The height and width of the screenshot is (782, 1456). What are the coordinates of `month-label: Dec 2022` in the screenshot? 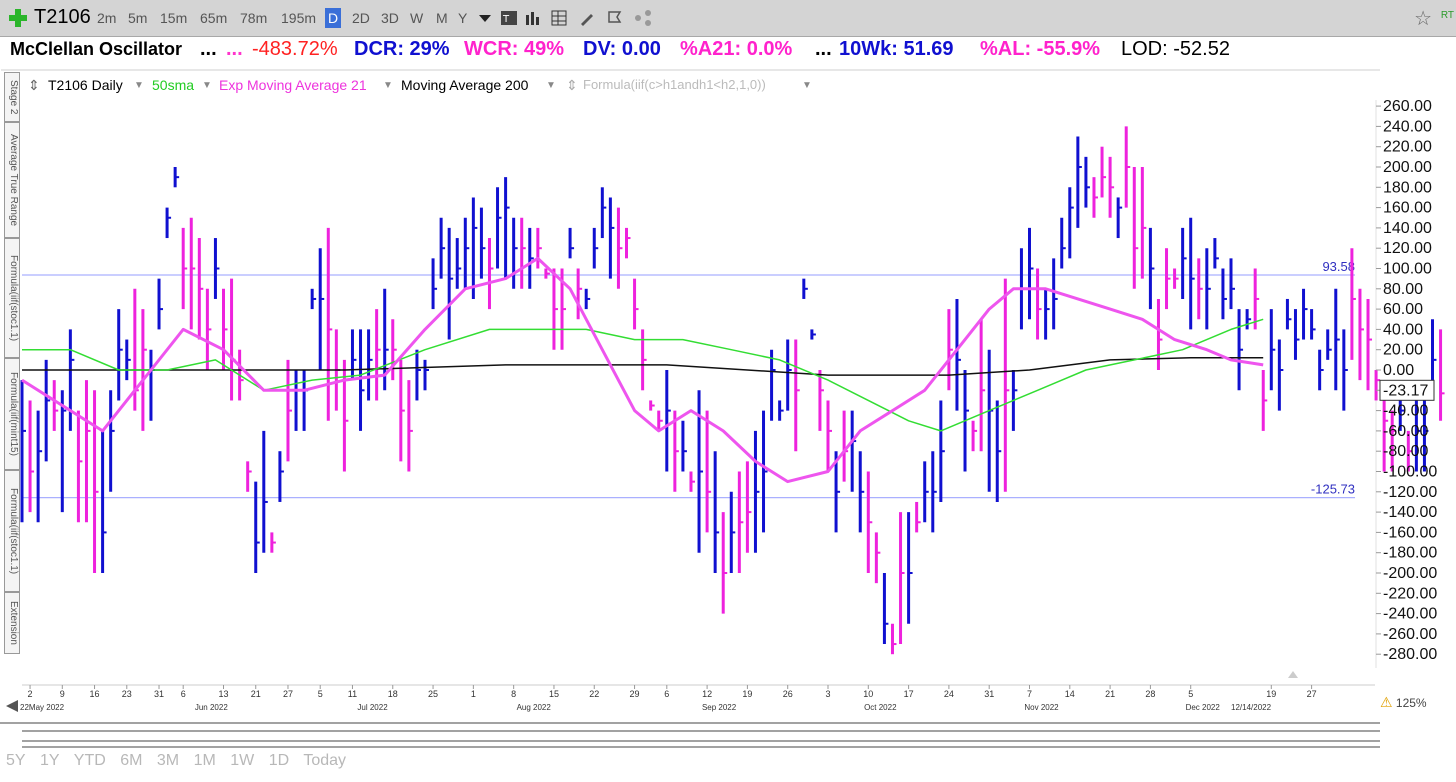 It's located at (1203, 707).